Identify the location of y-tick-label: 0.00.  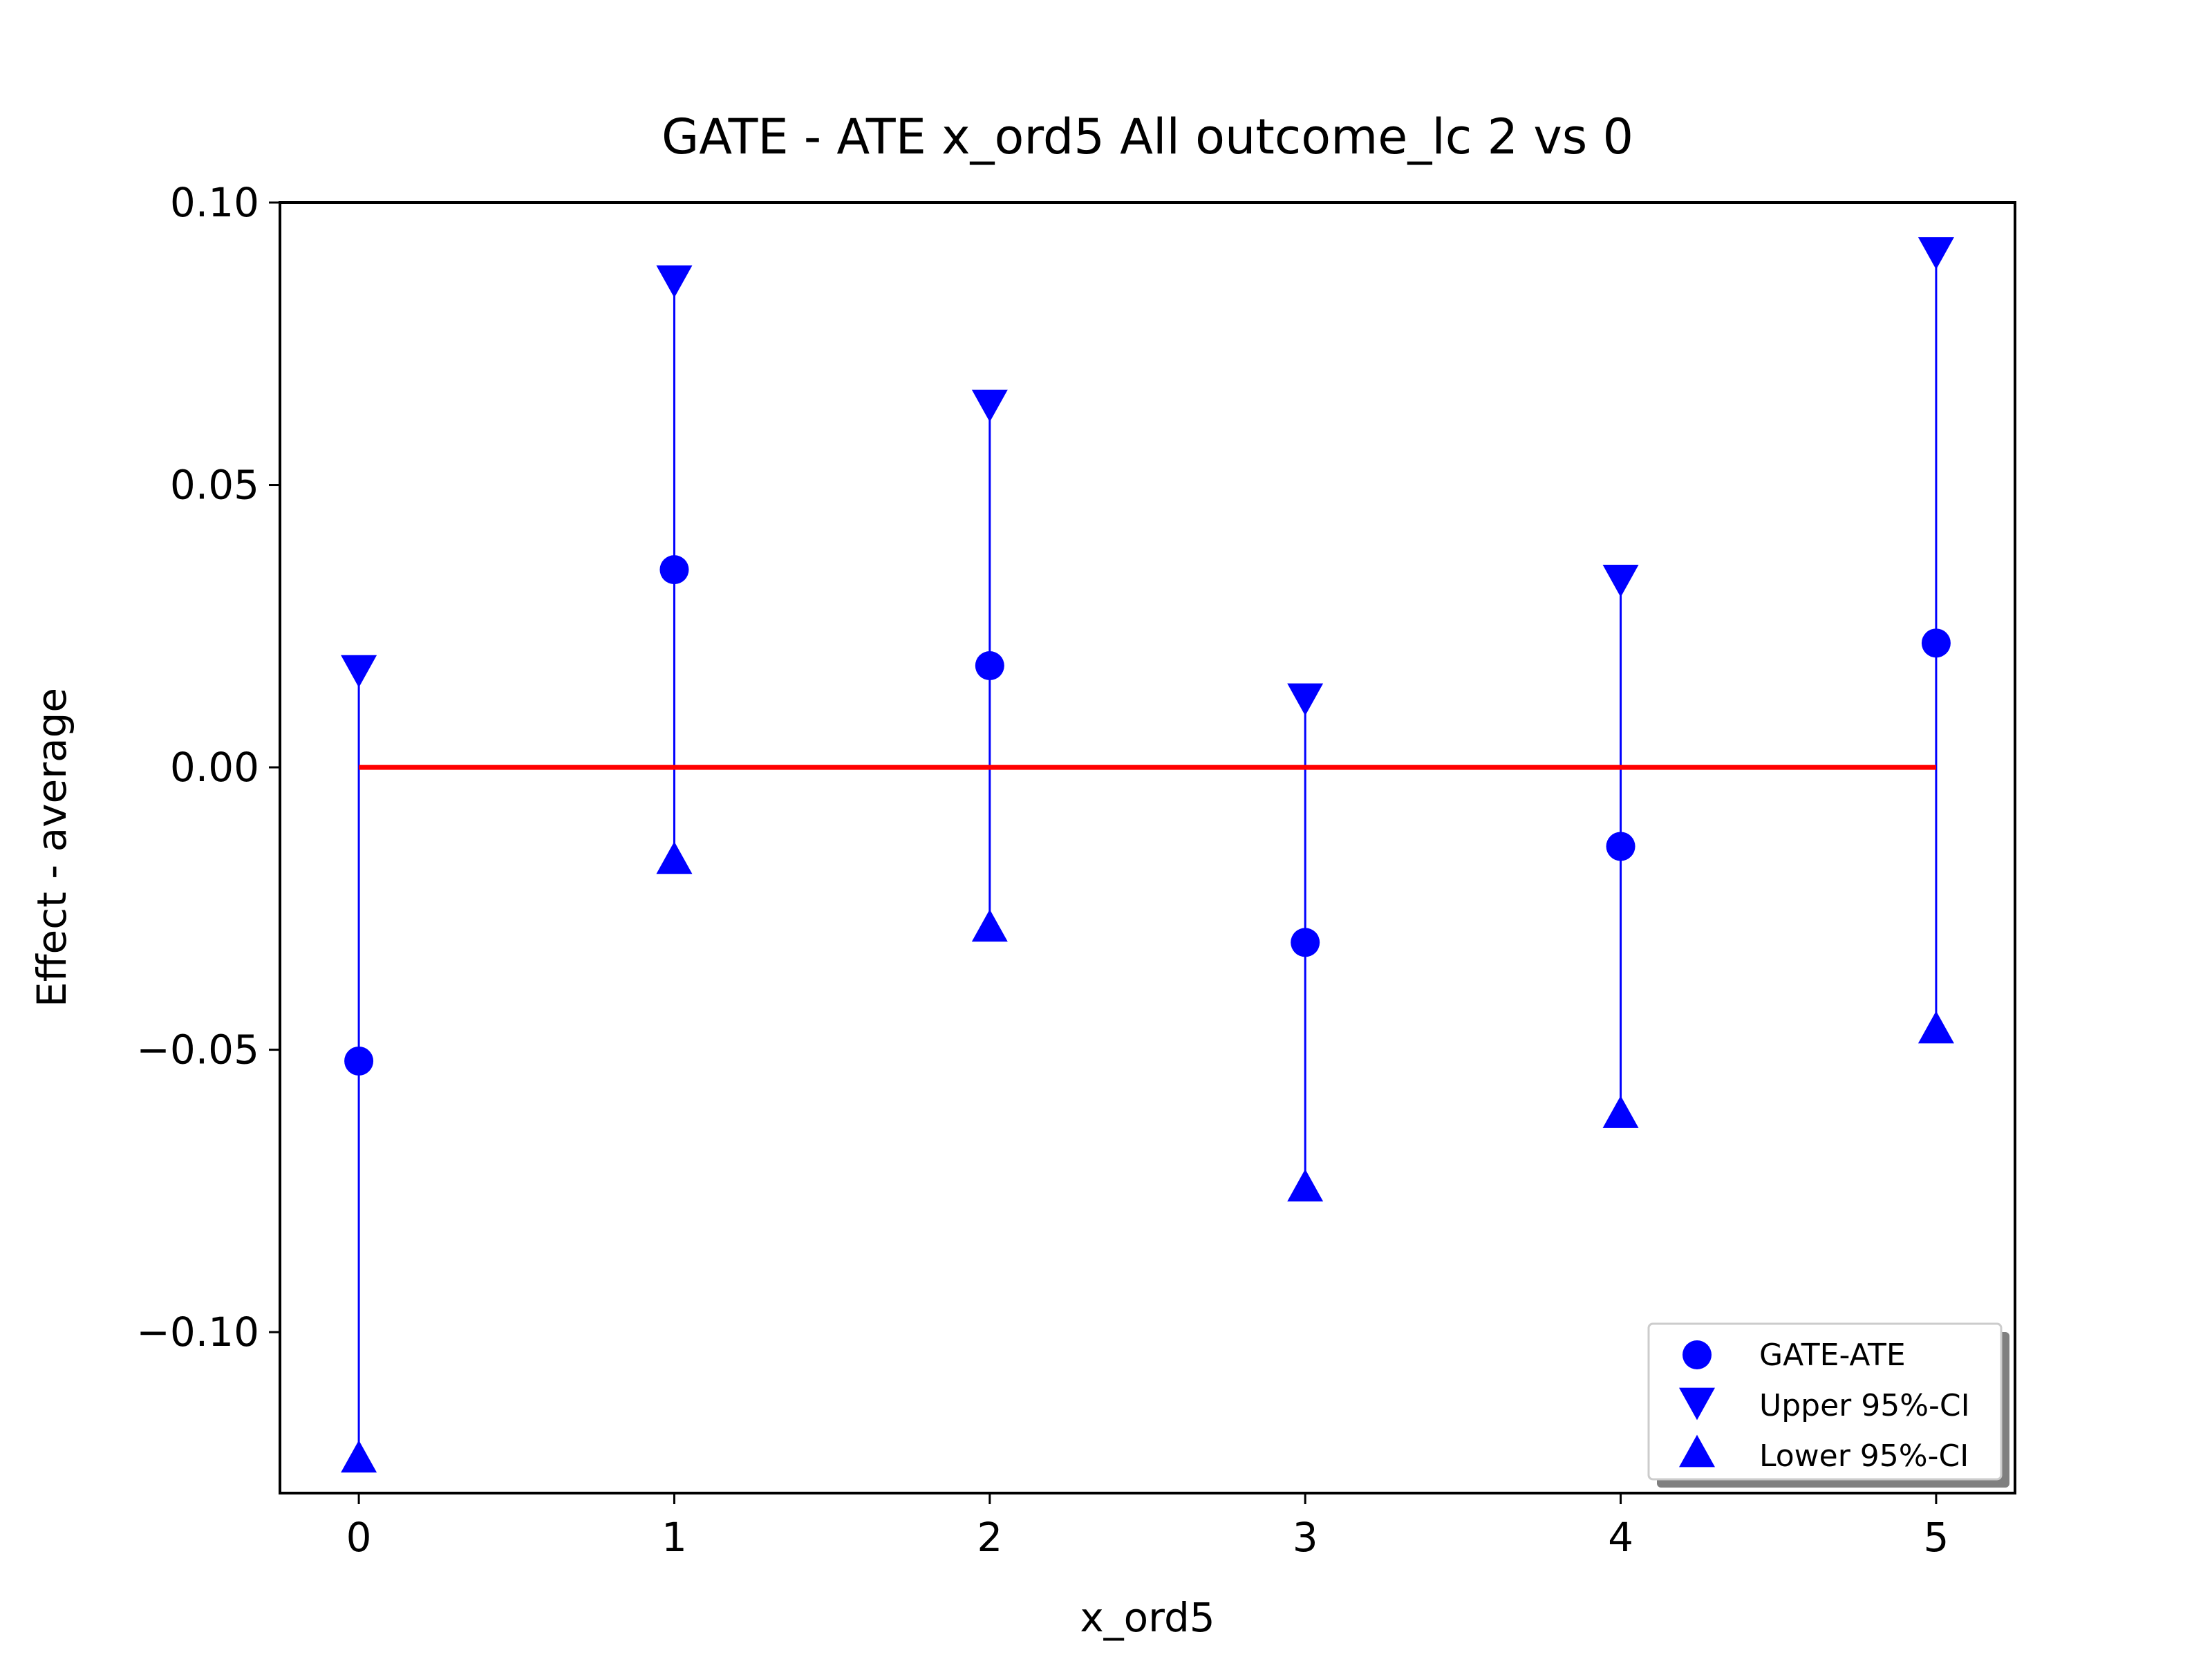
(215, 767).